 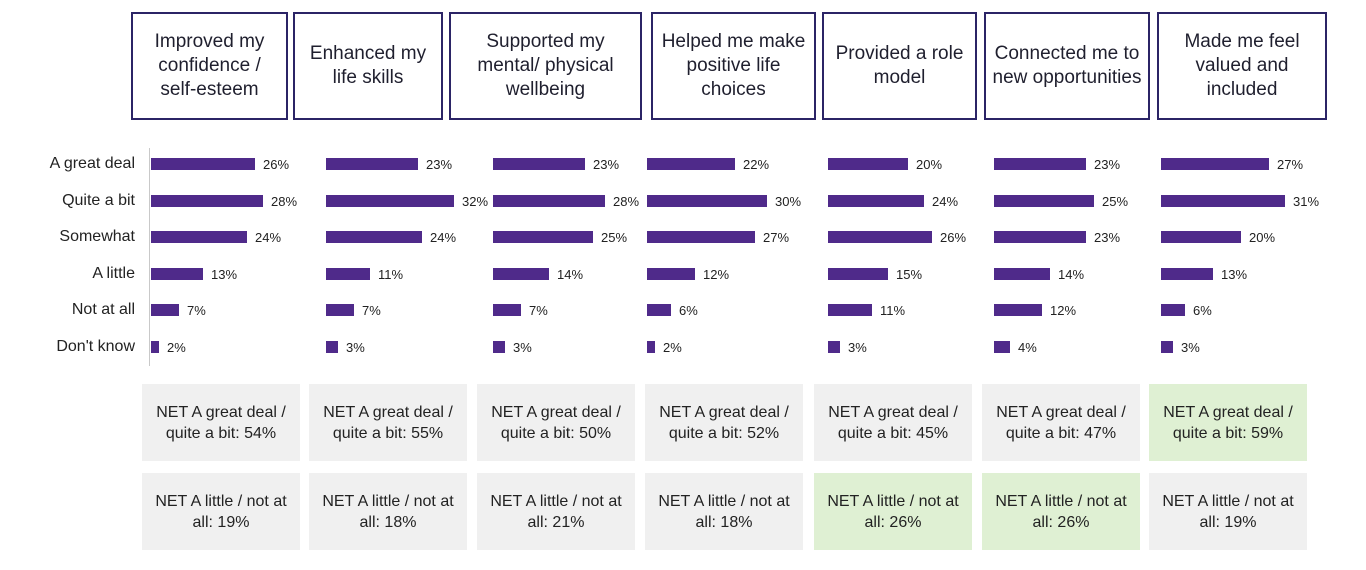 What do you see at coordinates (388, 422) in the screenshot?
I see `net-summary-box: NET A great deal / quite a bit: 55%` at bounding box center [388, 422].